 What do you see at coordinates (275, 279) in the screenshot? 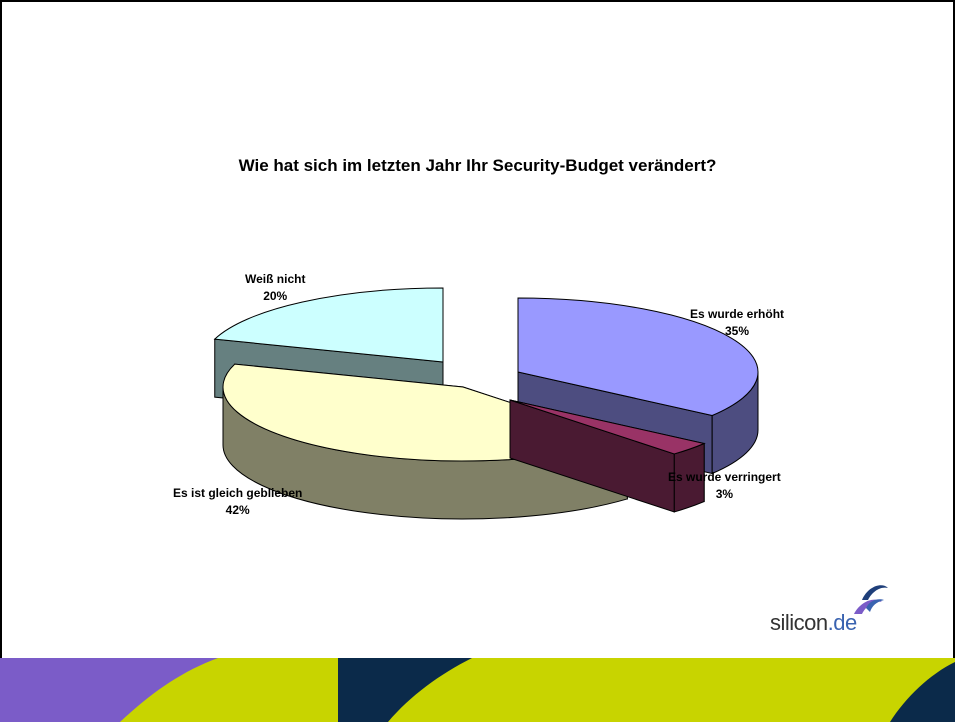
I see `slice-label-text: Weiß nicht` at bounding box center [275, 279].